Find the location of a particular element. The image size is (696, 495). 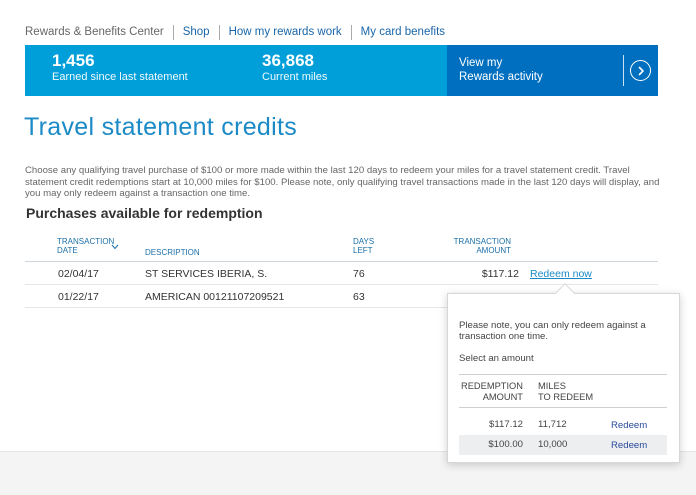

transaction-description: AMERICAN 00121107209521 is located at coordinates (215, 297).